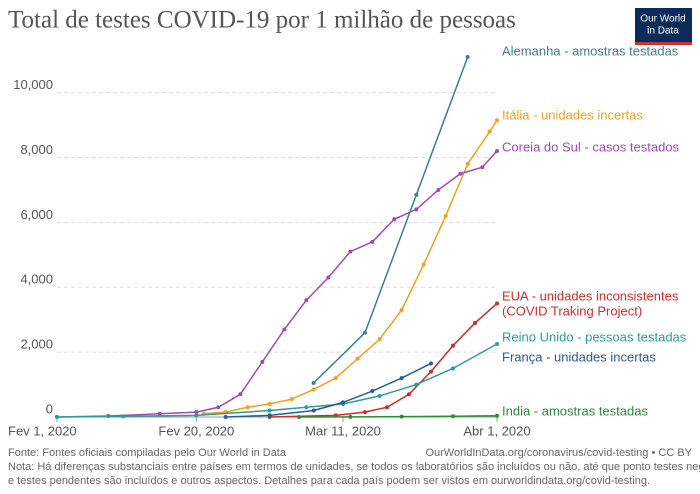  Describe the element at coordinates (590, 295) in the screenshot. I see `series-label: EUA - unidades inconsistentes` at that location.